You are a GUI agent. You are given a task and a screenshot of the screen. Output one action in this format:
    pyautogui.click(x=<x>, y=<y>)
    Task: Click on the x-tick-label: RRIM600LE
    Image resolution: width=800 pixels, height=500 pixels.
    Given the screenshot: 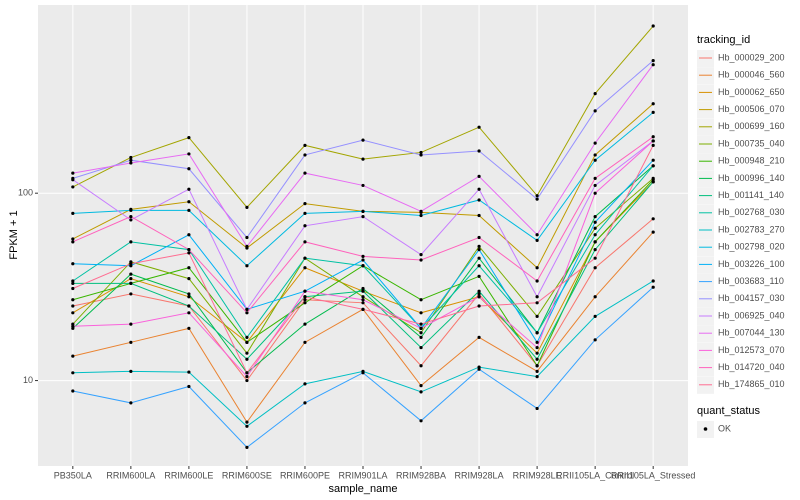 What is the action you would take?
    pyautogui.click(x=188, y=475)
    